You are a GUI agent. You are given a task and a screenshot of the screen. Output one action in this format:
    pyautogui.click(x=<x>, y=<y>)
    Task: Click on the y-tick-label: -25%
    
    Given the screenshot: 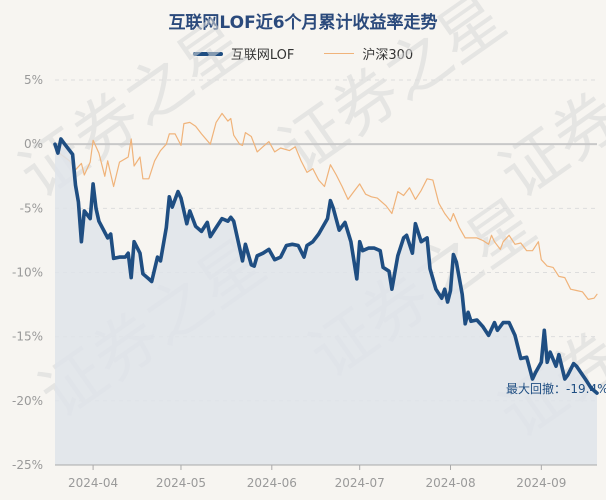 What is the action you would take?
    pyautogui.click(x=27, y=465)
    